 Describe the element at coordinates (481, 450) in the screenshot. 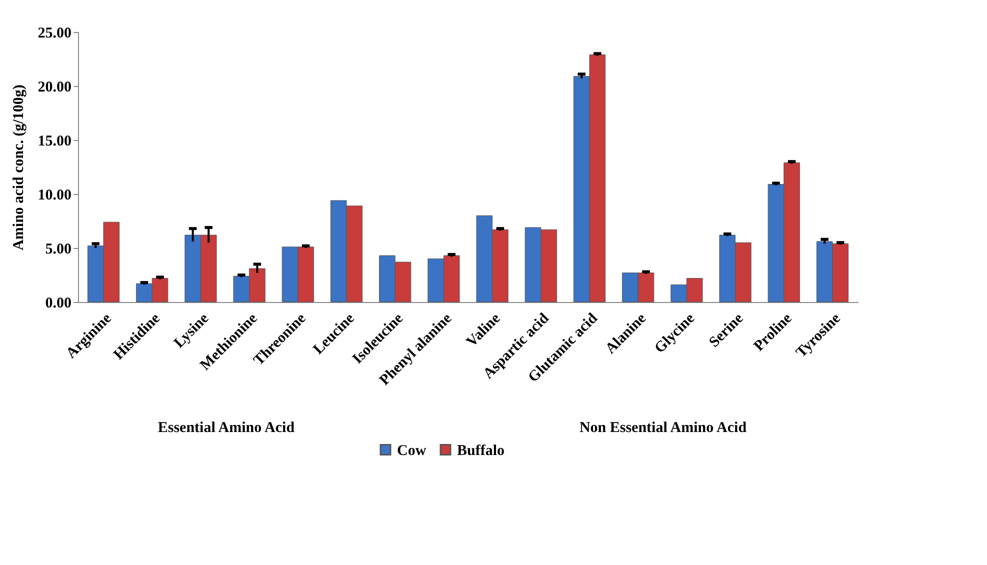

I see `legend-label: Buffalo` at that location.